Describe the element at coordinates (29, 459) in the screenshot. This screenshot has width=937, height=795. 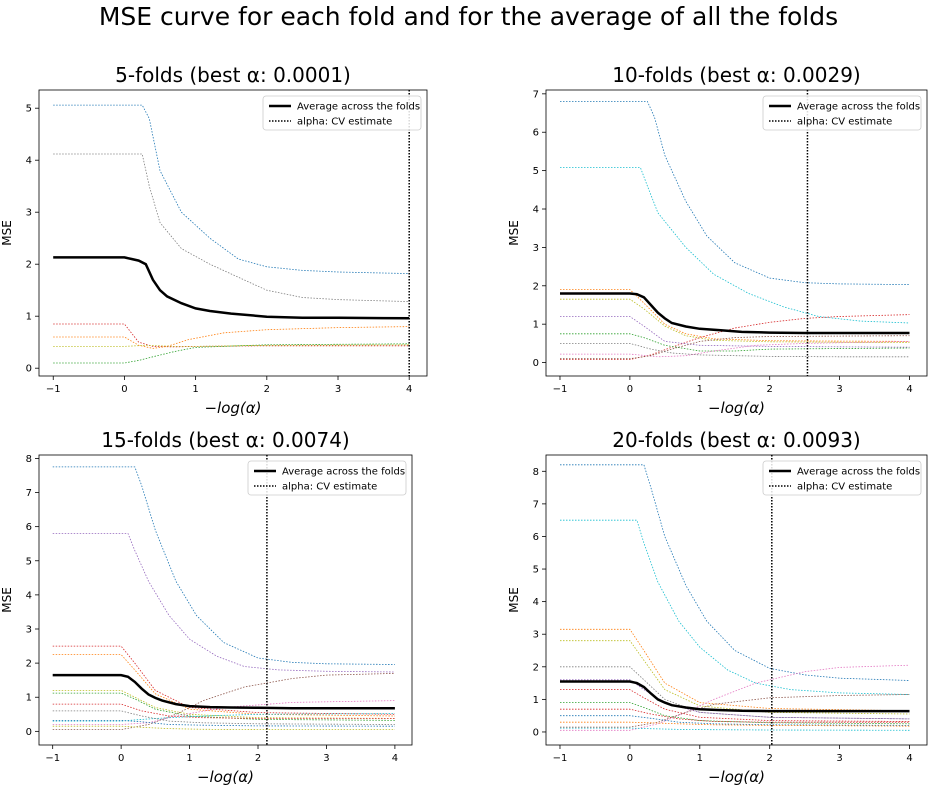
I see `y-tick-label: 8` at that location.